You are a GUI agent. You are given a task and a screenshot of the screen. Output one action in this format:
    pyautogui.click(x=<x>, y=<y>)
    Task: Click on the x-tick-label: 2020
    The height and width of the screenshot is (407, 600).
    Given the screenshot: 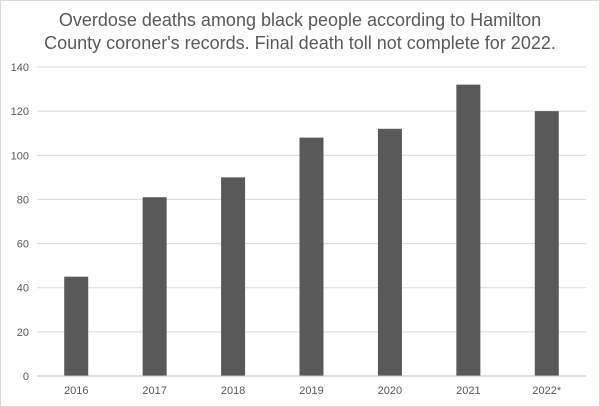 What is the action you would take?
    pyautogui.click(x=390, y=391)
    